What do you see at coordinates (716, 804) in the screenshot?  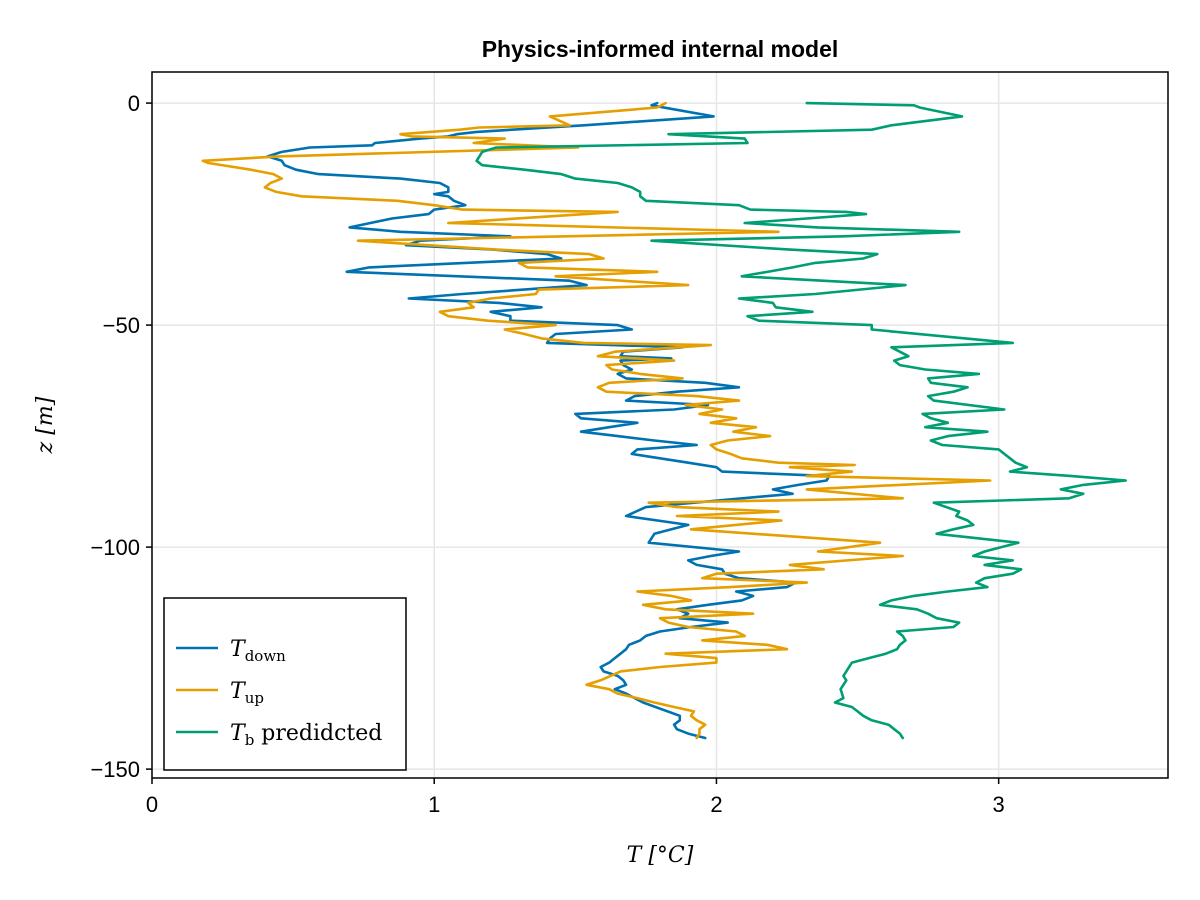 I see `x-tick-label: 2` at bounding box center [716, 804].